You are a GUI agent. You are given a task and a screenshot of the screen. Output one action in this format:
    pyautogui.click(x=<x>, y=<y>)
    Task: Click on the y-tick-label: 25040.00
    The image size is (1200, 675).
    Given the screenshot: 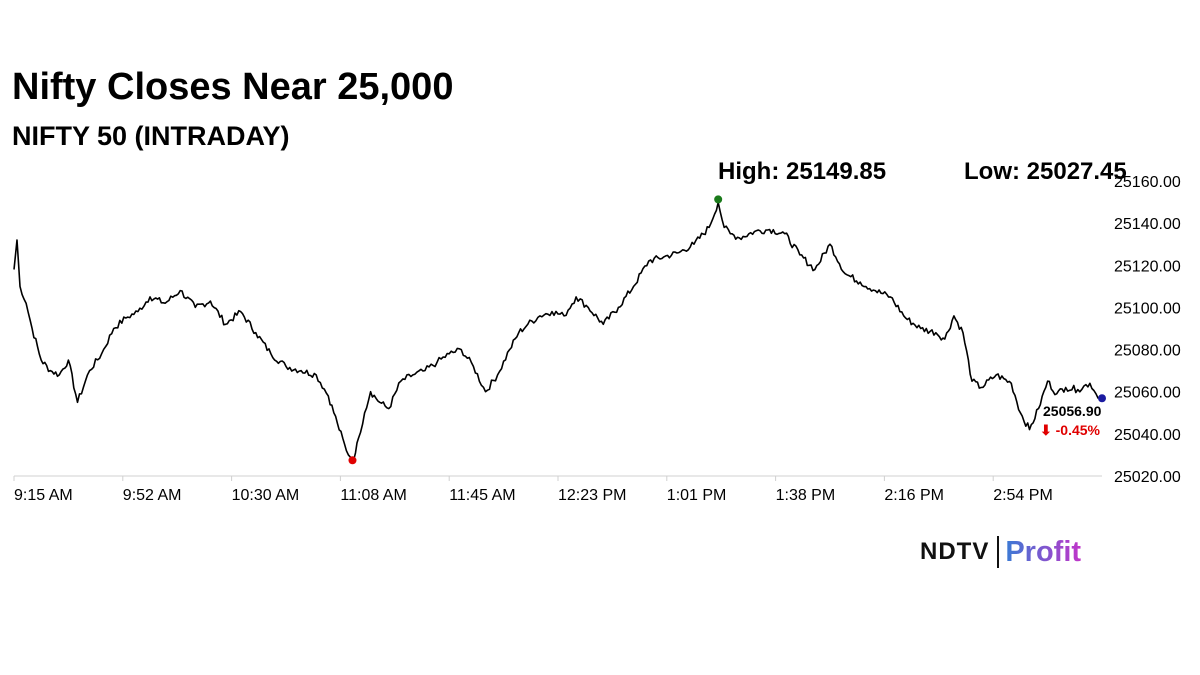 What is the action you would take?
    pyautogui.click(x=1147, y=435)
    